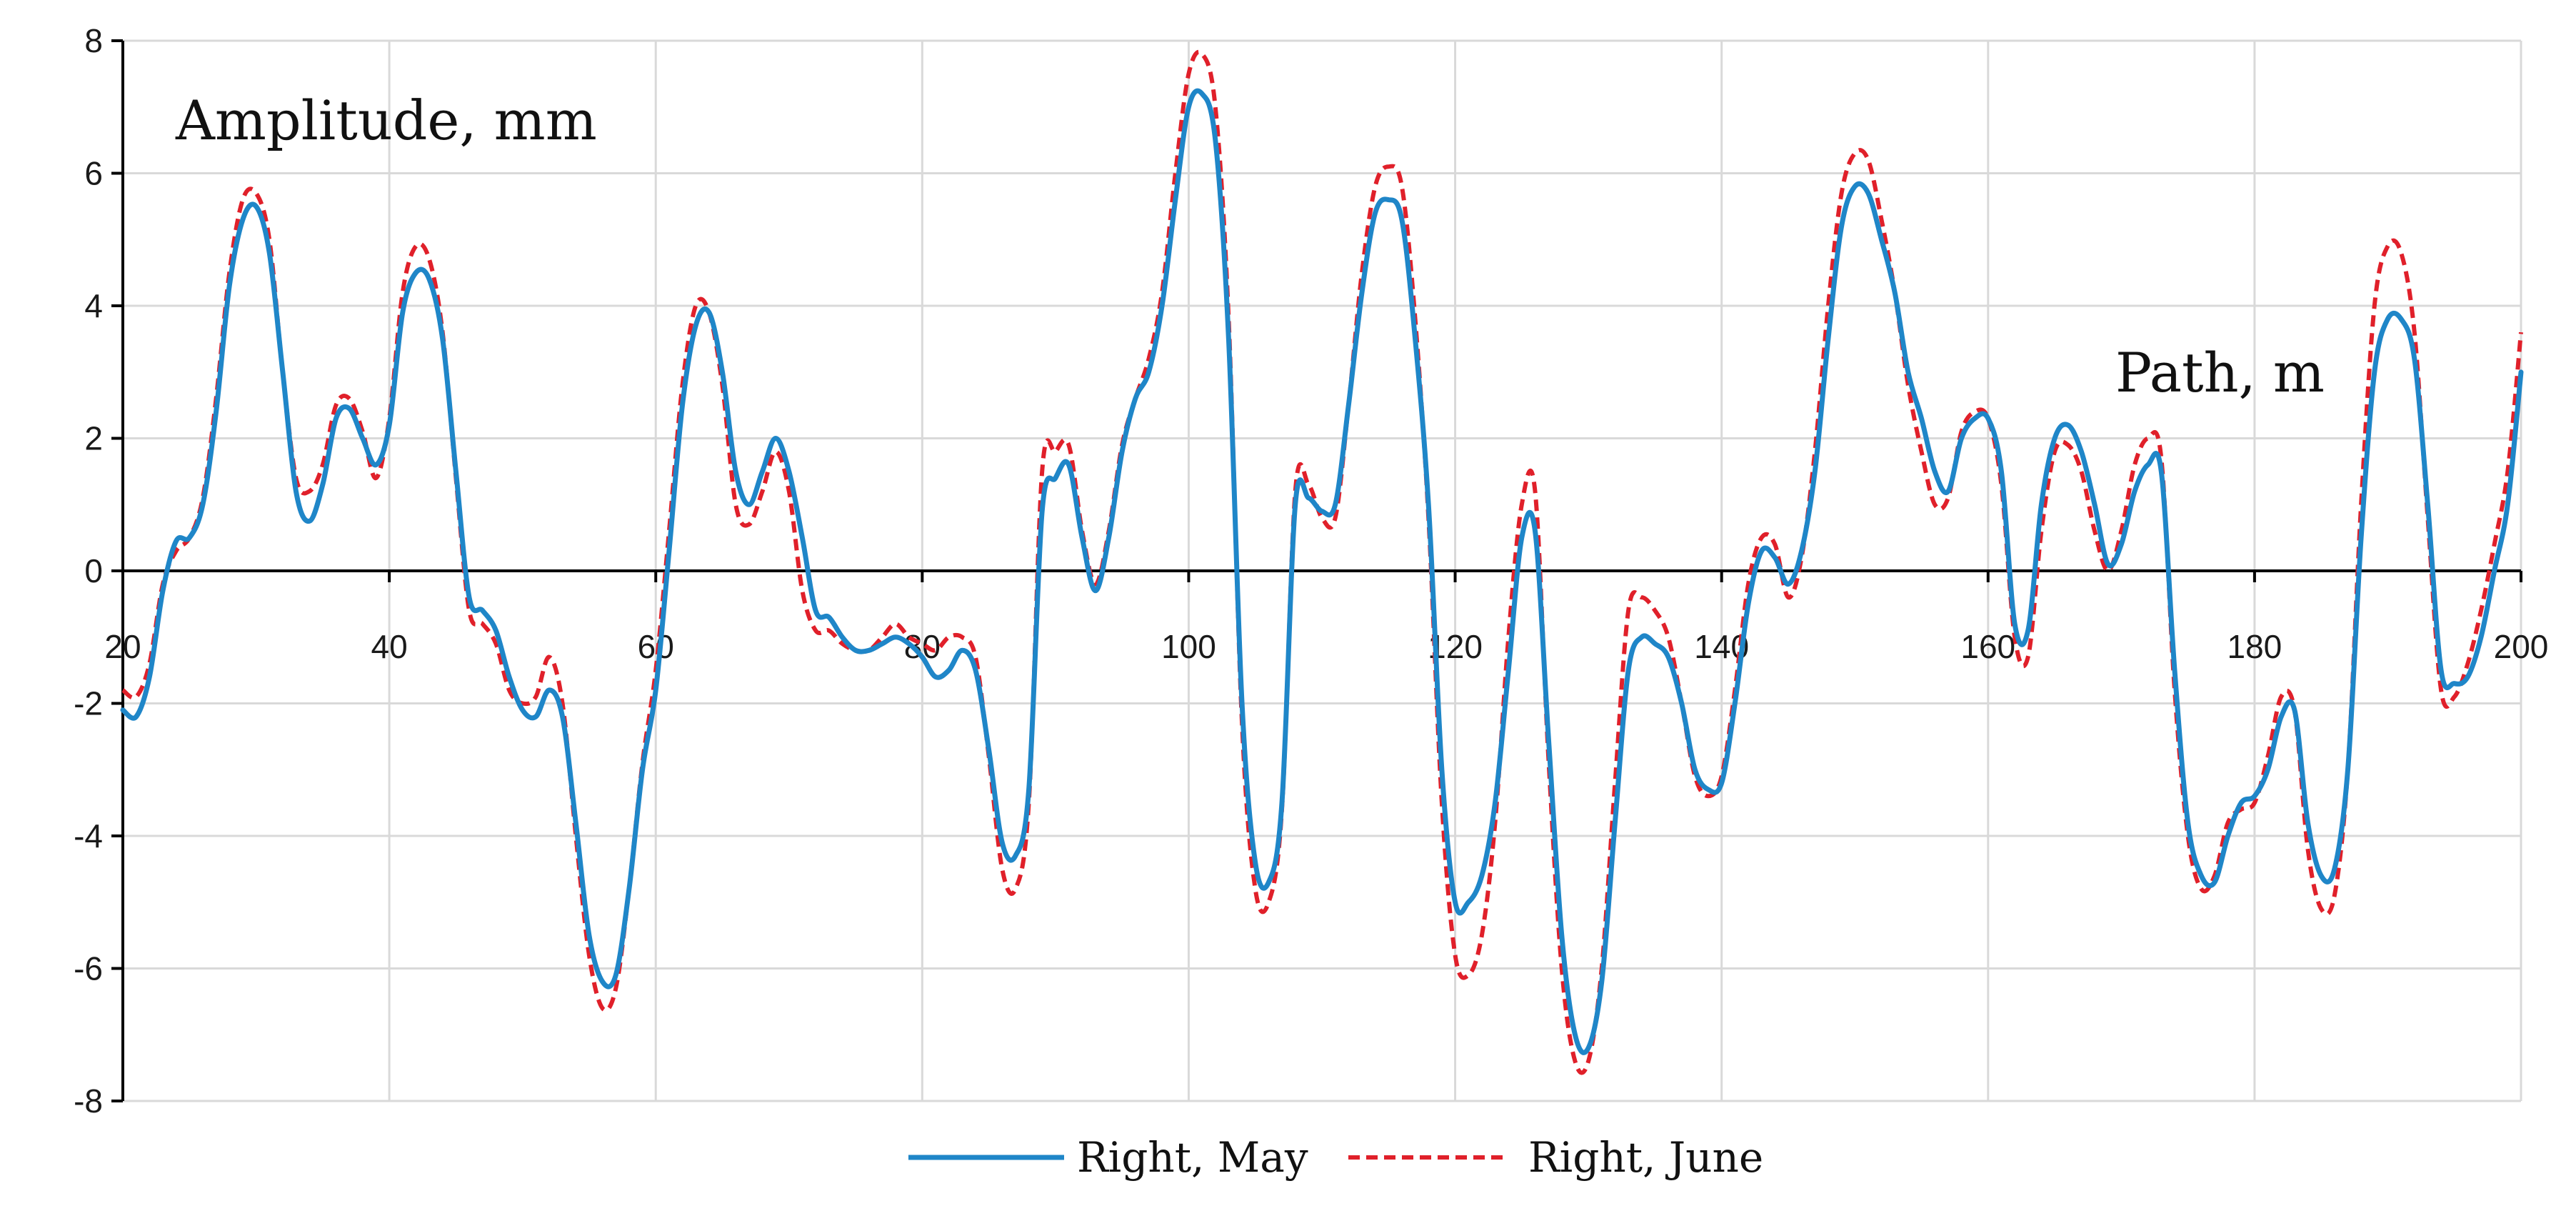 This screenshot has height=1211, width=2576. I want to click on x-tick-label: 200, so click(2521, 646).